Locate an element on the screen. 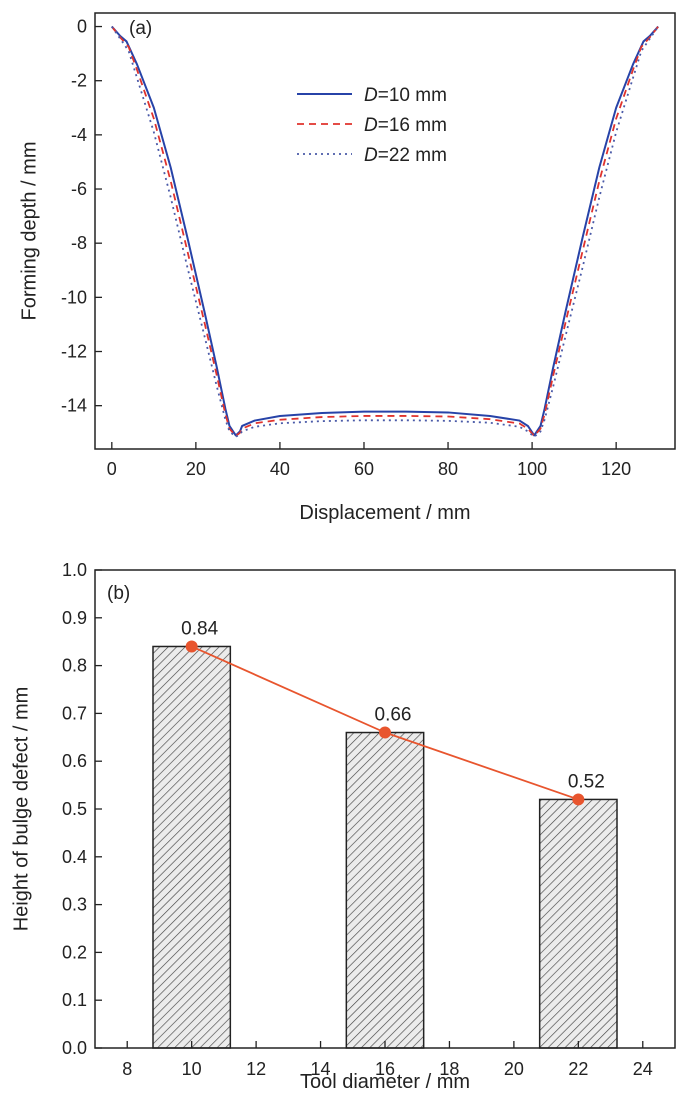  panel-b-y-tick-label: 0.2 is located at coordinates (74, 952).